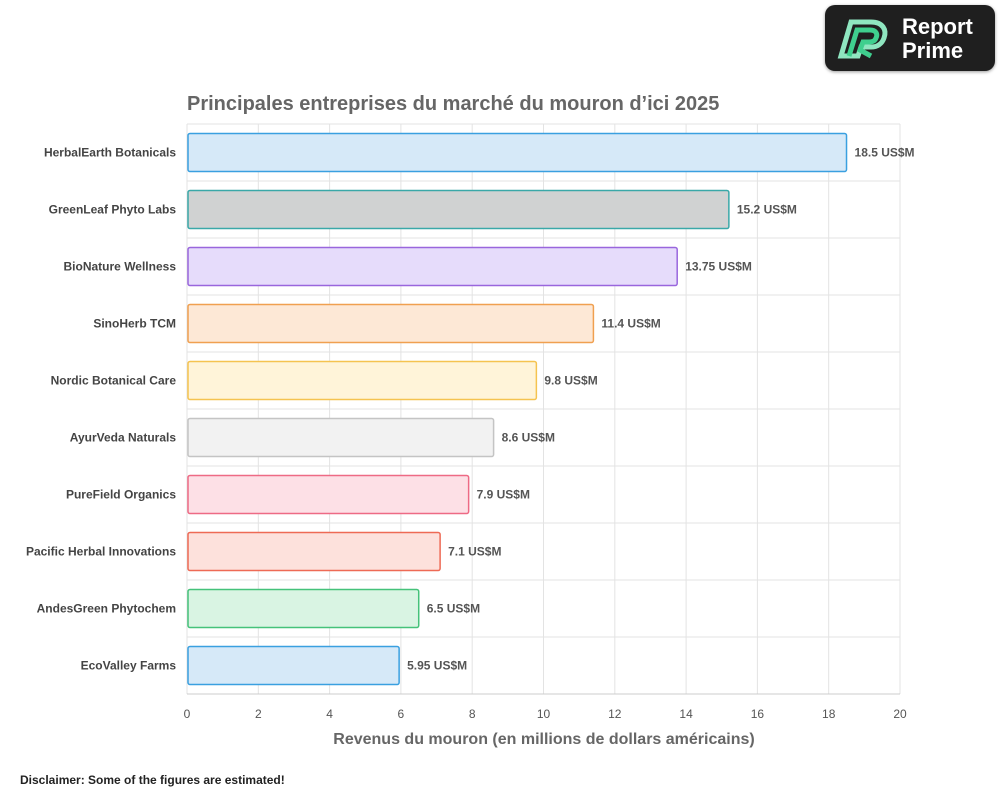 This screenshot has height=800, width=1000. What do you see at coordinates (453, 609) in the screenshot?
I see `value-label: 6.5 US$M` at bounding box center [453, 609].